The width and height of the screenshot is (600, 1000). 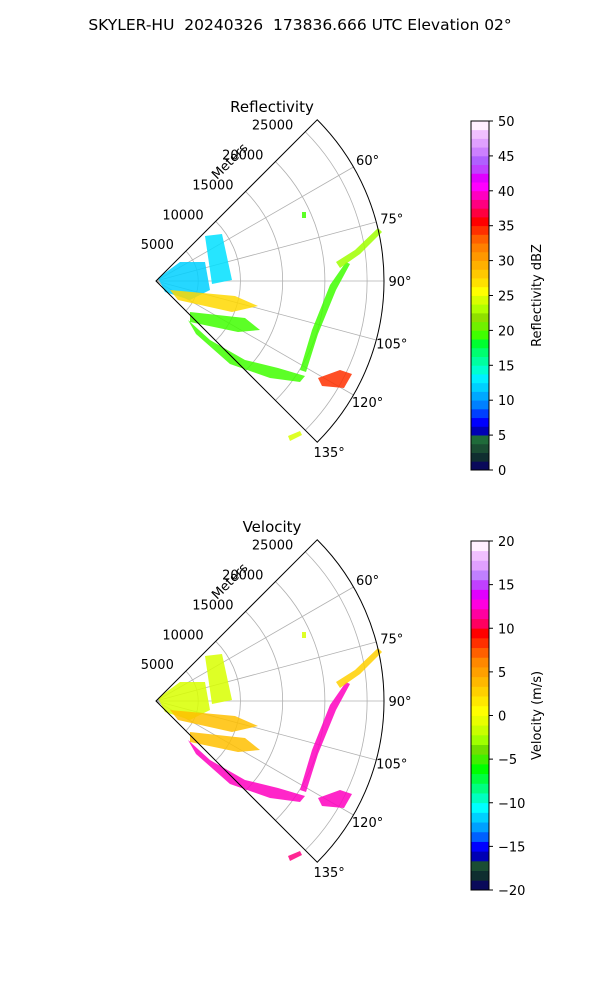 What do you see at coordinates (212, 605) in the screenshot?
I see `radial-tick-label: 15000` at bounding box center [212, 605].